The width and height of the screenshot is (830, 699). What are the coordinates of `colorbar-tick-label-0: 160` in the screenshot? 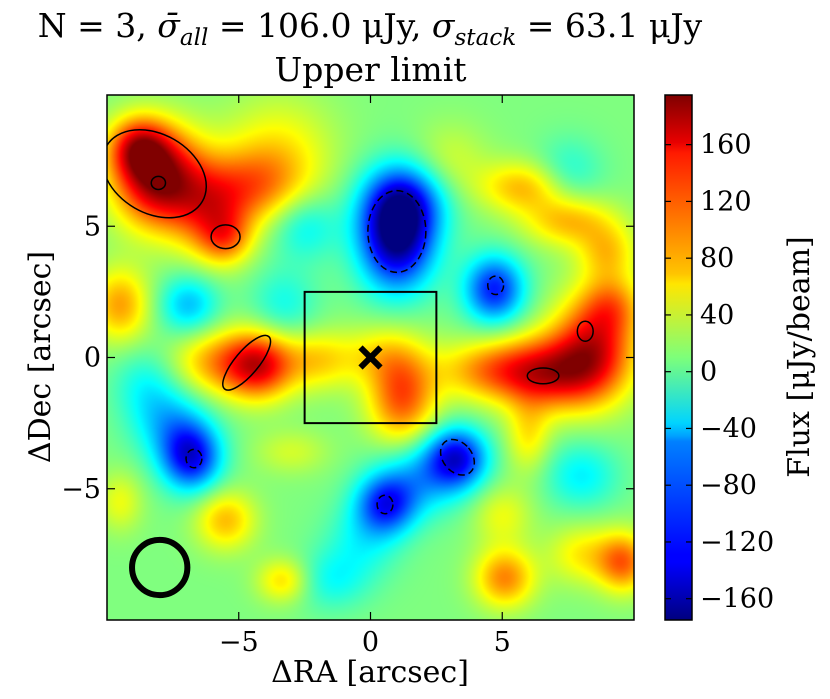 It's located at (726, 145).